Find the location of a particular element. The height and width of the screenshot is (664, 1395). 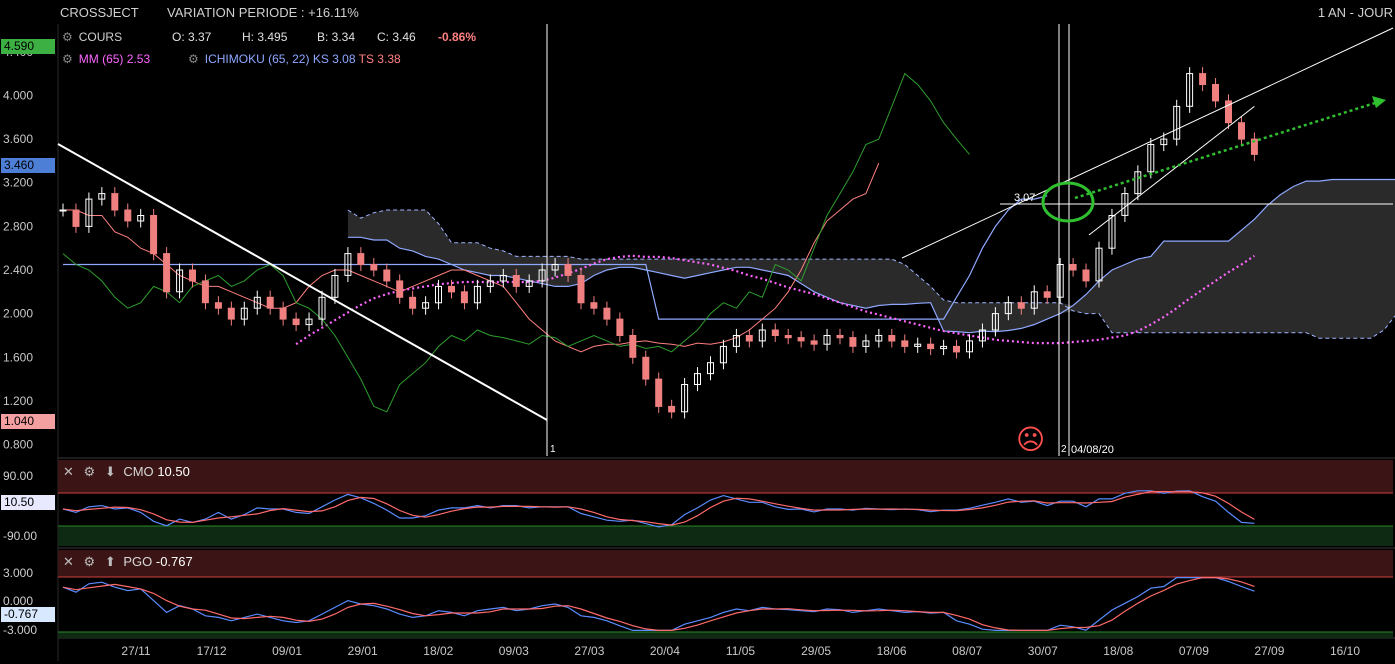

cours-legend: ⚙ COURS is located at coordinates (92, 37).